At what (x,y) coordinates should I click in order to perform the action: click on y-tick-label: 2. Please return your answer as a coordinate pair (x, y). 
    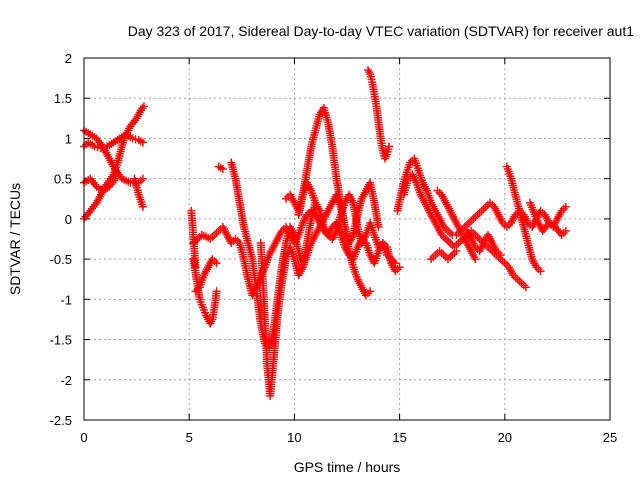
    Looking at the image, I should click on (68, 58).